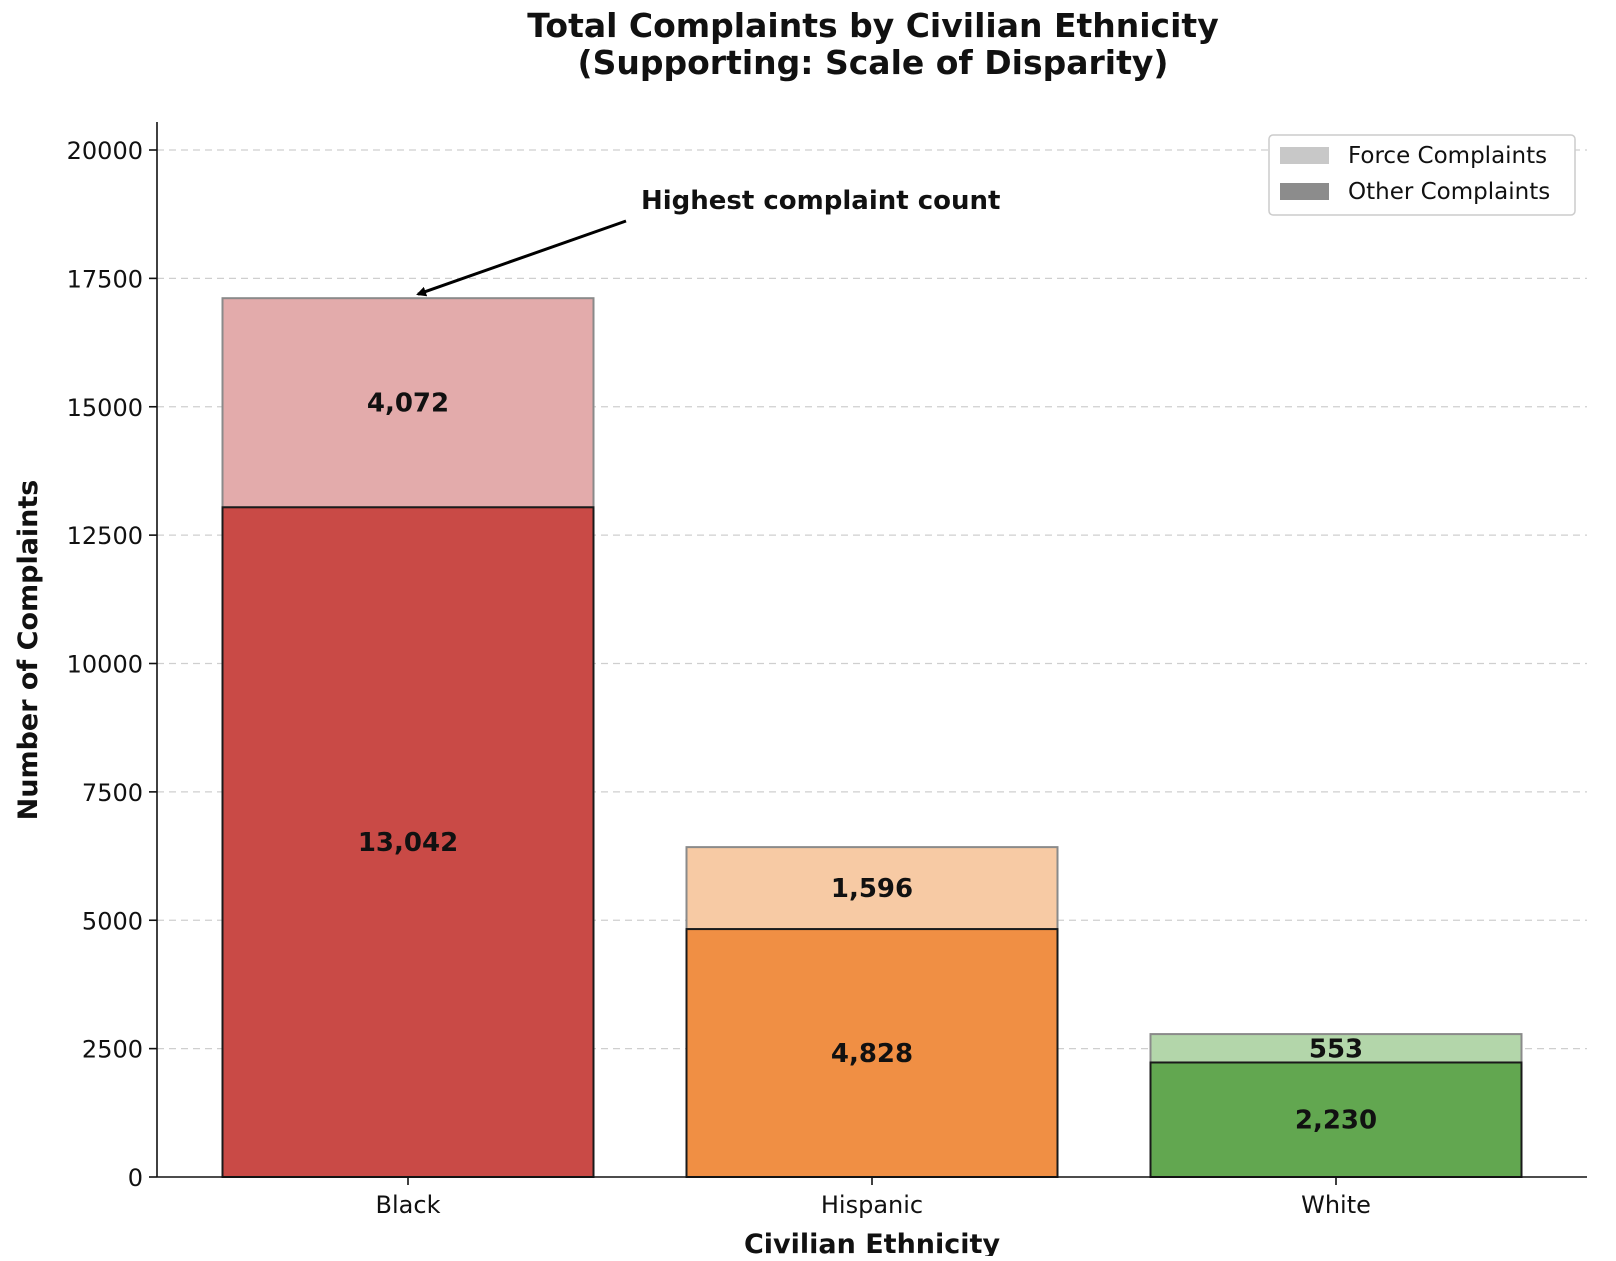 This screenshot has width=1616, height=1261. I want to click on legend-swatch-other, so click(1304, 191).